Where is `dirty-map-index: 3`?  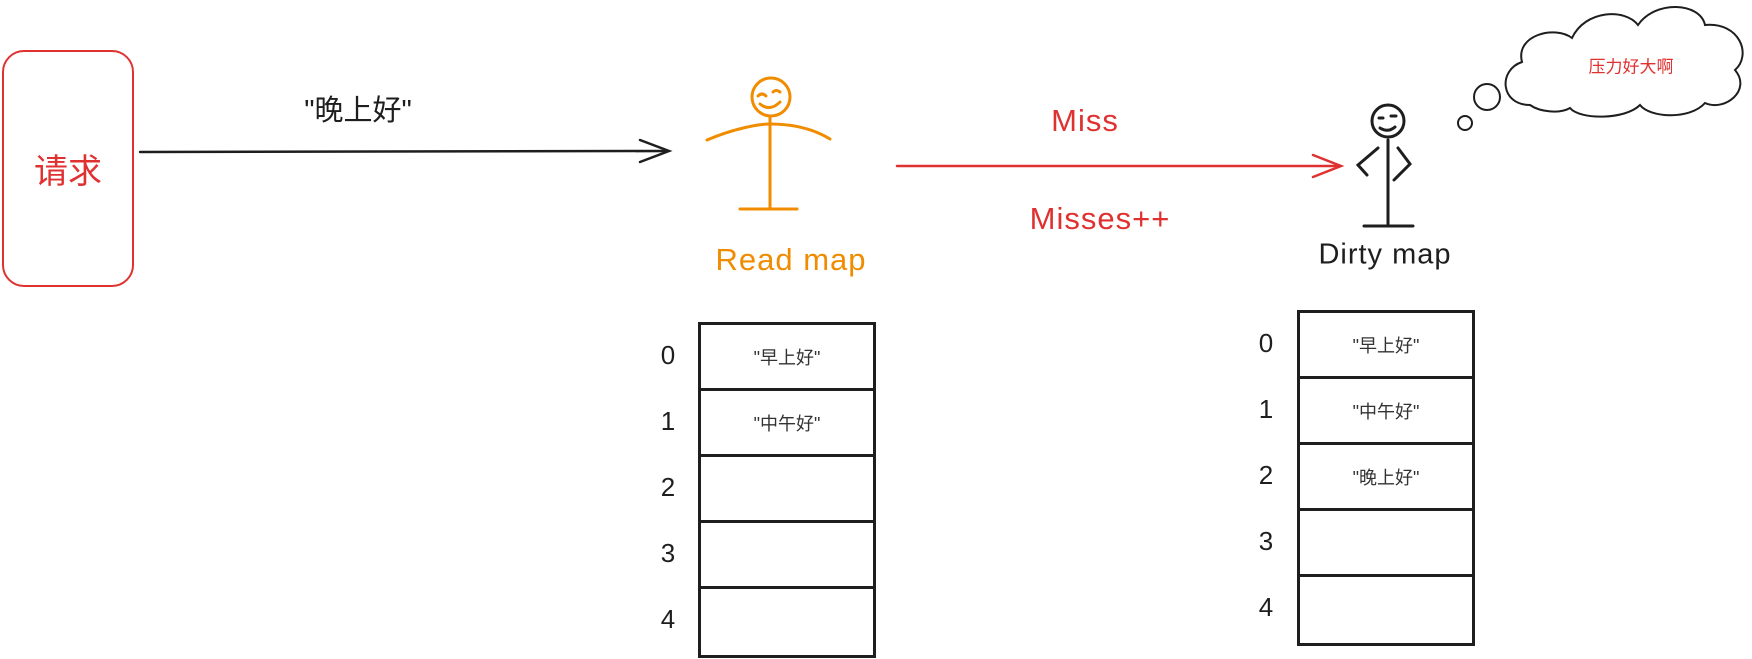 dirty-map-index: 3 is located at coordinates (1266, 540).